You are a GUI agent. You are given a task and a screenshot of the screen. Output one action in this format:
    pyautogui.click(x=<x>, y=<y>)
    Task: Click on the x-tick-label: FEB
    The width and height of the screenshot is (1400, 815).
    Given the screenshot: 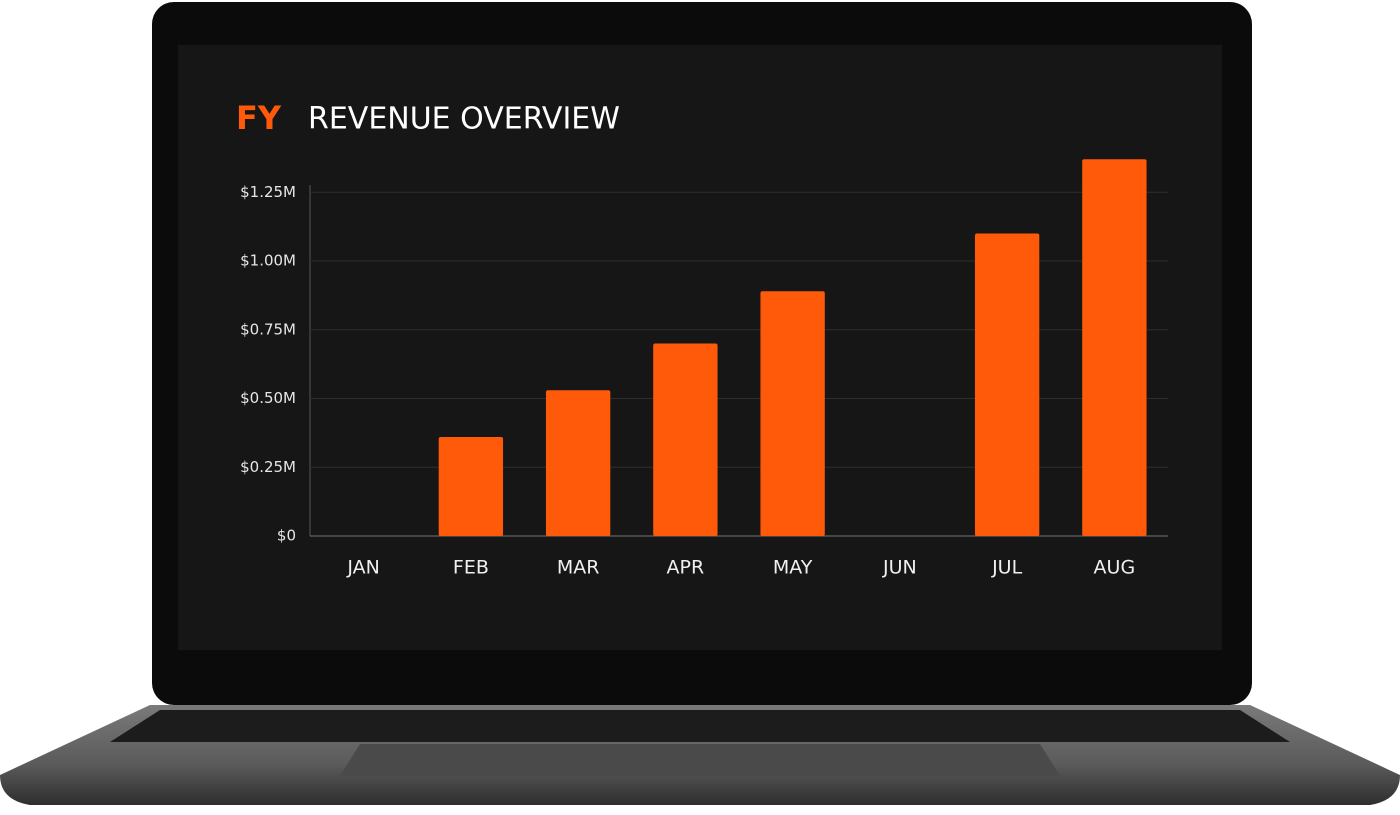 What is the action you would take?
    pyautogui.click(x=471, y=568)
    